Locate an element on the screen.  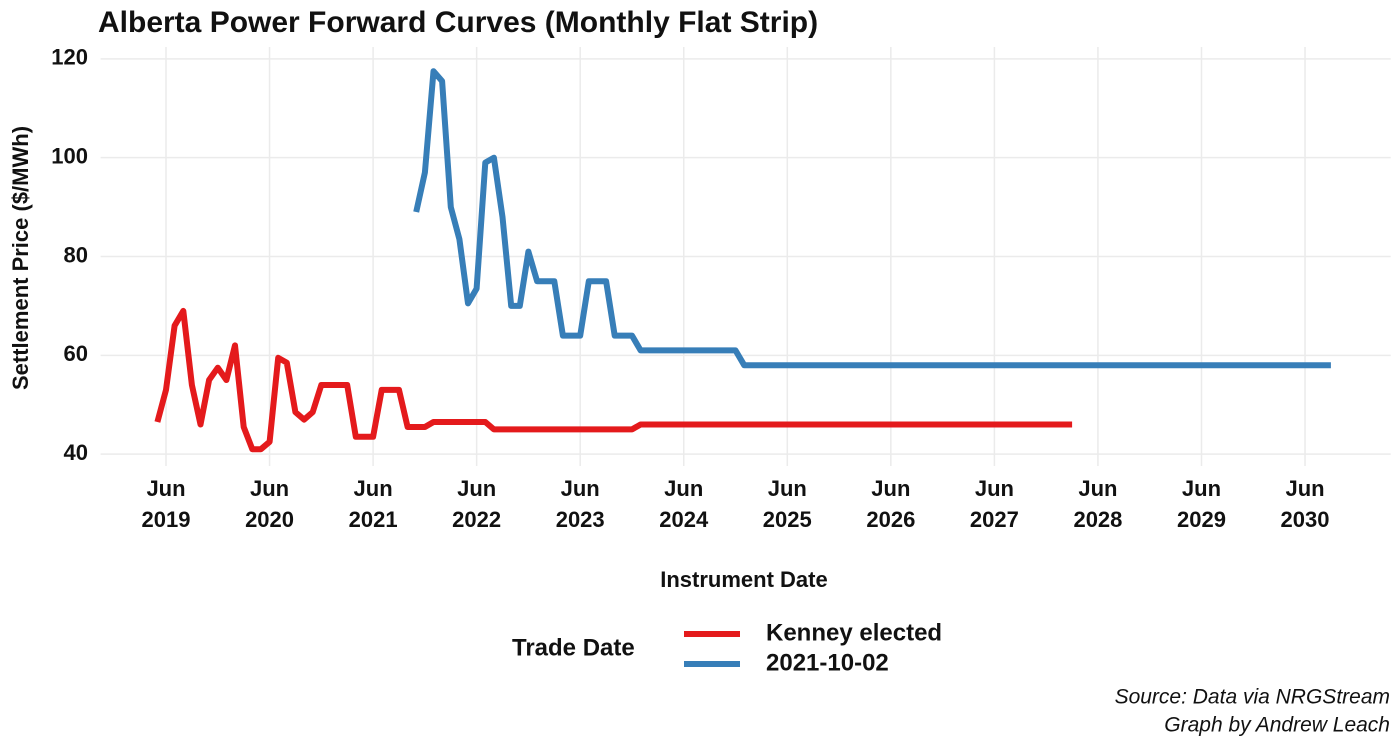
y-tick-label: 60 is located at coordinates (76, 353).